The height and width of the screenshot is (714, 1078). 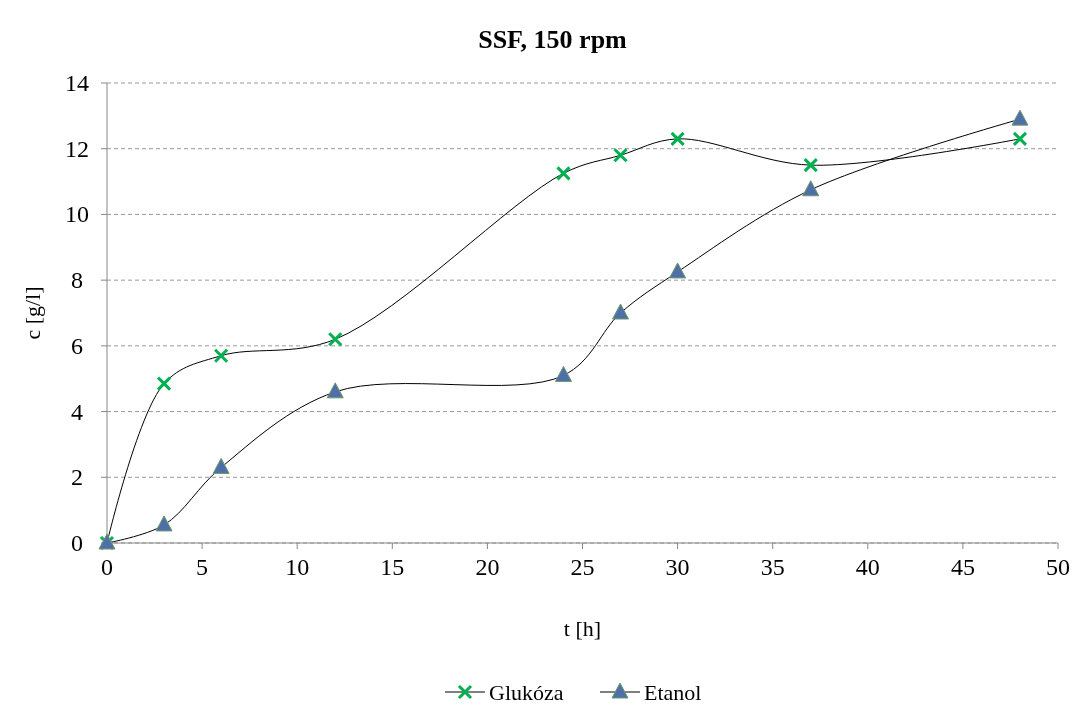 I want to click on x-axis-title: t [h], so click(x=582, y=628).